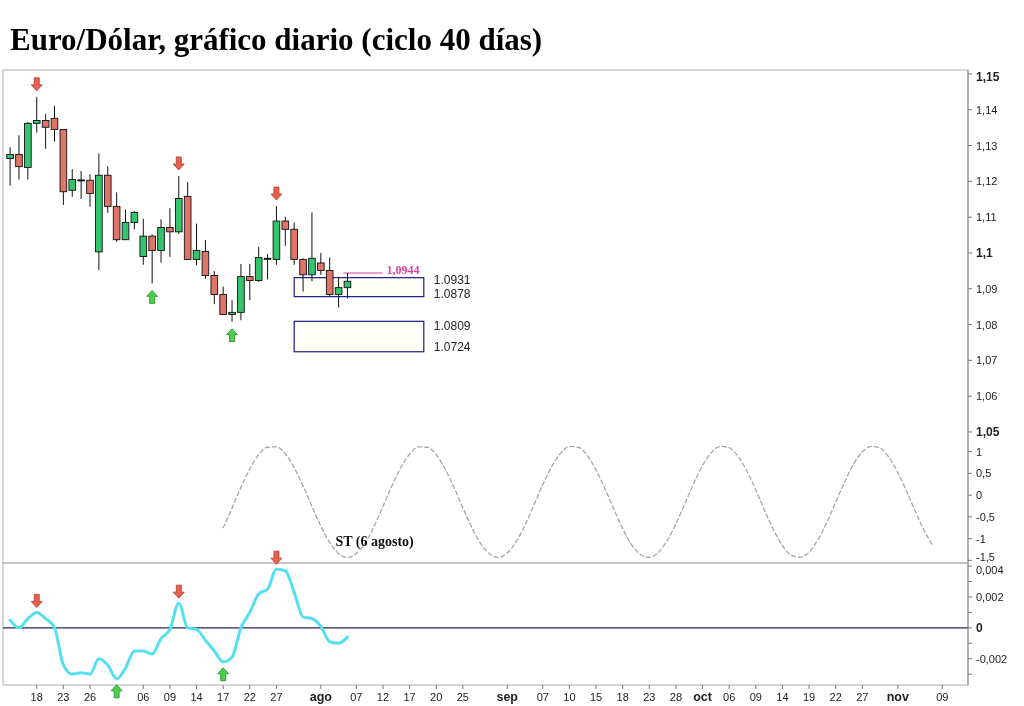 The height and width of the screenshot is (706, 1024). Describe the element at coordinates (981, 538) in the screenshot. I see `y2-tick-label: -1` at that location.